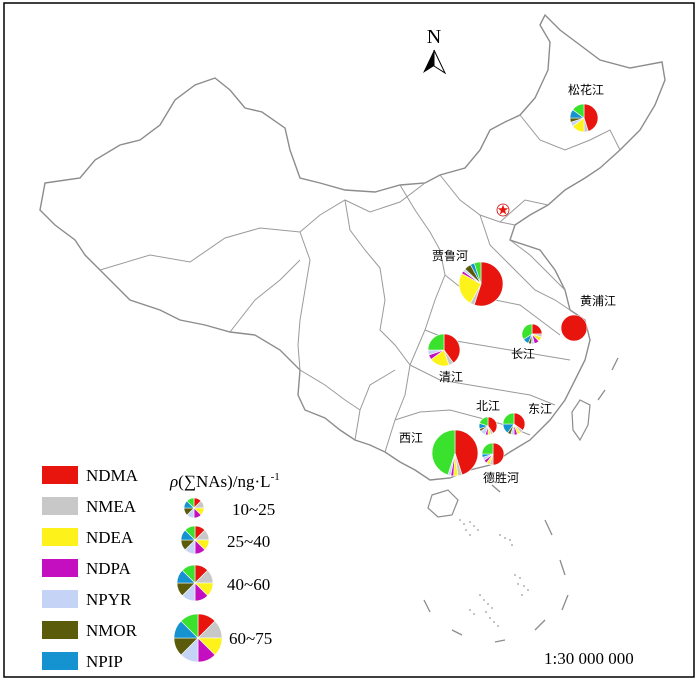  Describe the element at coordinates (248, 584) in the screenshot. I see `size-class-label: 40~60` at that location.